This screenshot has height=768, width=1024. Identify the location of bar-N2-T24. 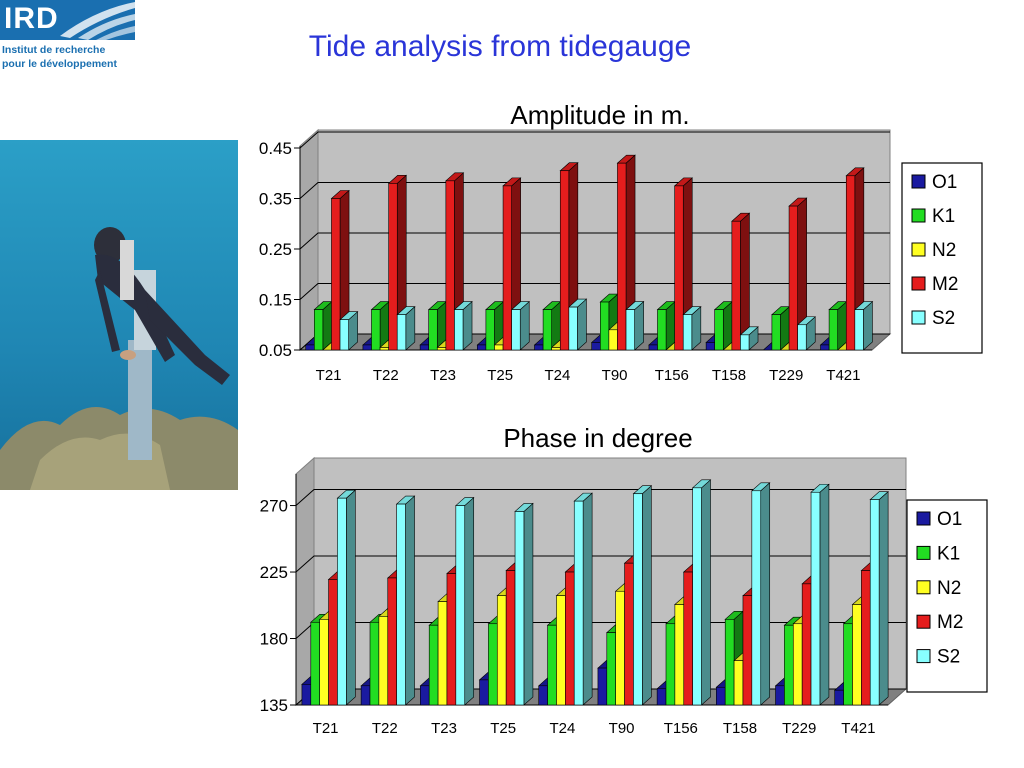
(556, 349).